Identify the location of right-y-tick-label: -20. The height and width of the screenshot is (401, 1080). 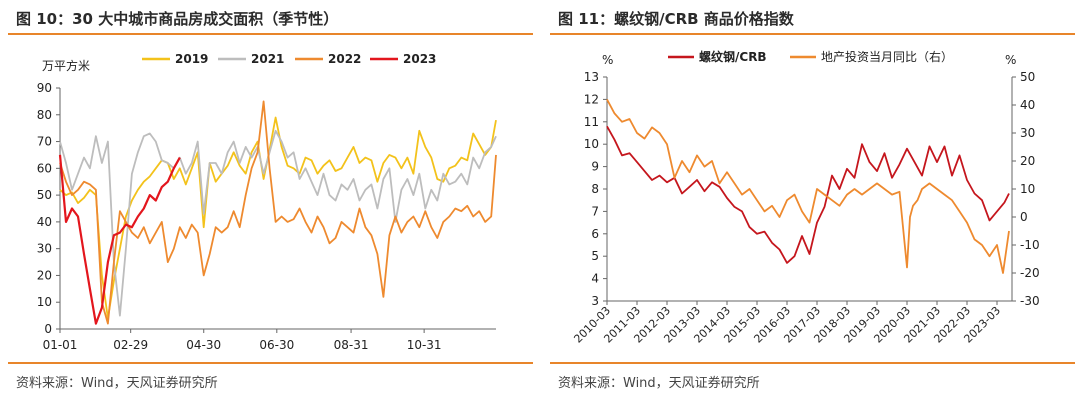
(1030, 273).